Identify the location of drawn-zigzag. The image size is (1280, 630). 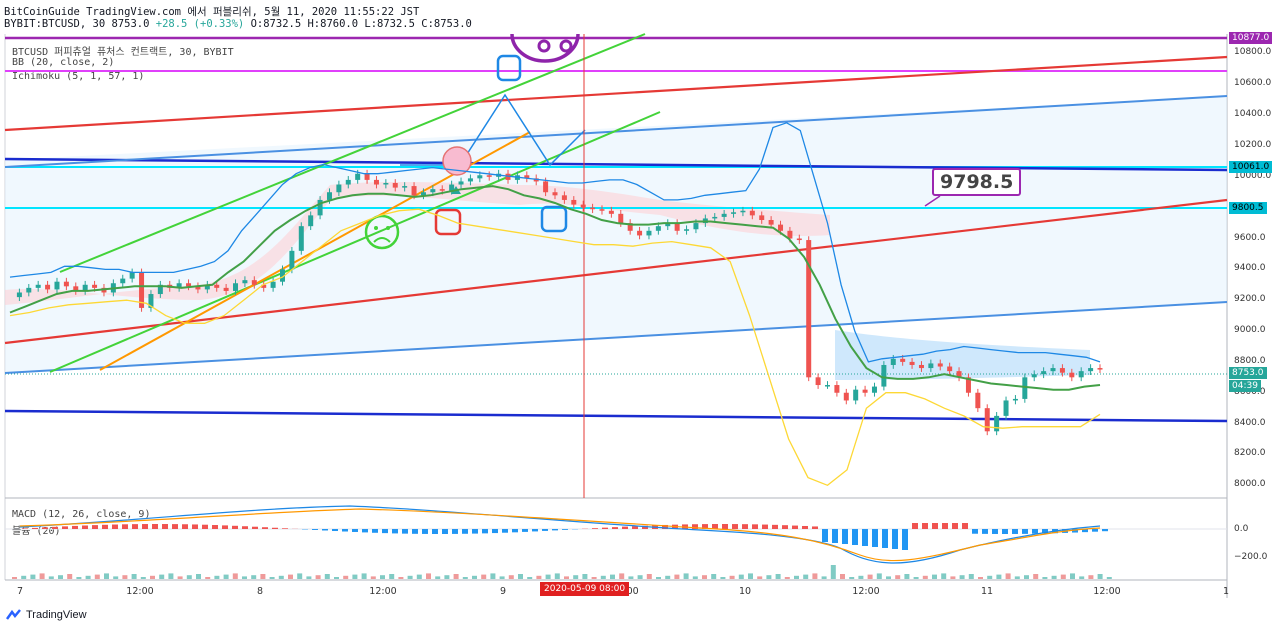
(493, 130).